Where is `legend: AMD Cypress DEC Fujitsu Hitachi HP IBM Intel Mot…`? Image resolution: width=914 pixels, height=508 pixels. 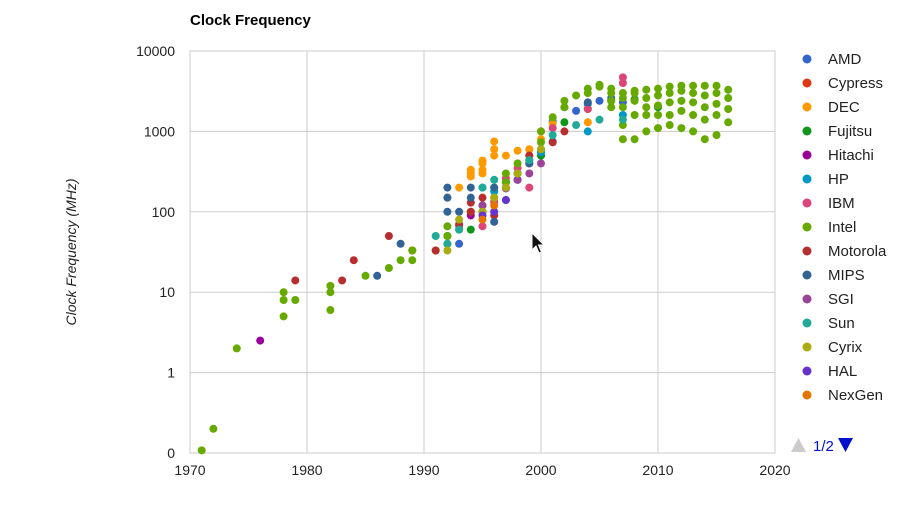
legend: AMD Cypress DEC Fujitsu Hitachi HP IBM Intel Mot… is located at coordinates (845, 227).